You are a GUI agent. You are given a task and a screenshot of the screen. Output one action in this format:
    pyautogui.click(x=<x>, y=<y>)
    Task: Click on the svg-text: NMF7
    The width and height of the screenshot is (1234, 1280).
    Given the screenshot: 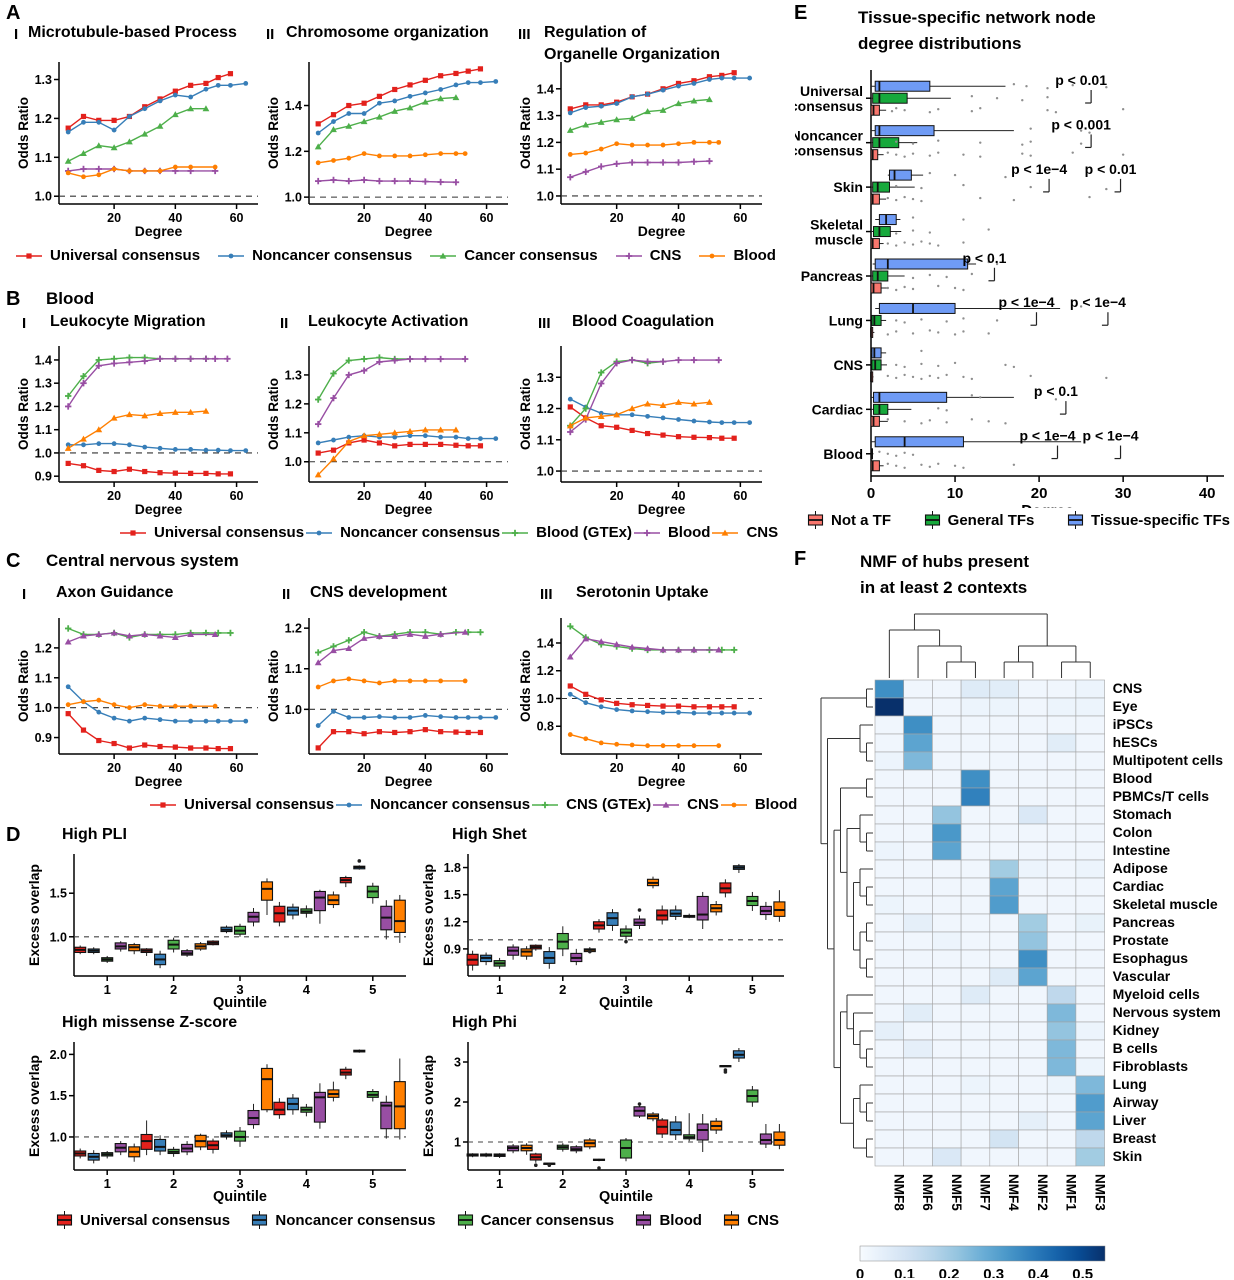 What is the action you would take?
    pyautogui.click(x=984, y=1192)
    